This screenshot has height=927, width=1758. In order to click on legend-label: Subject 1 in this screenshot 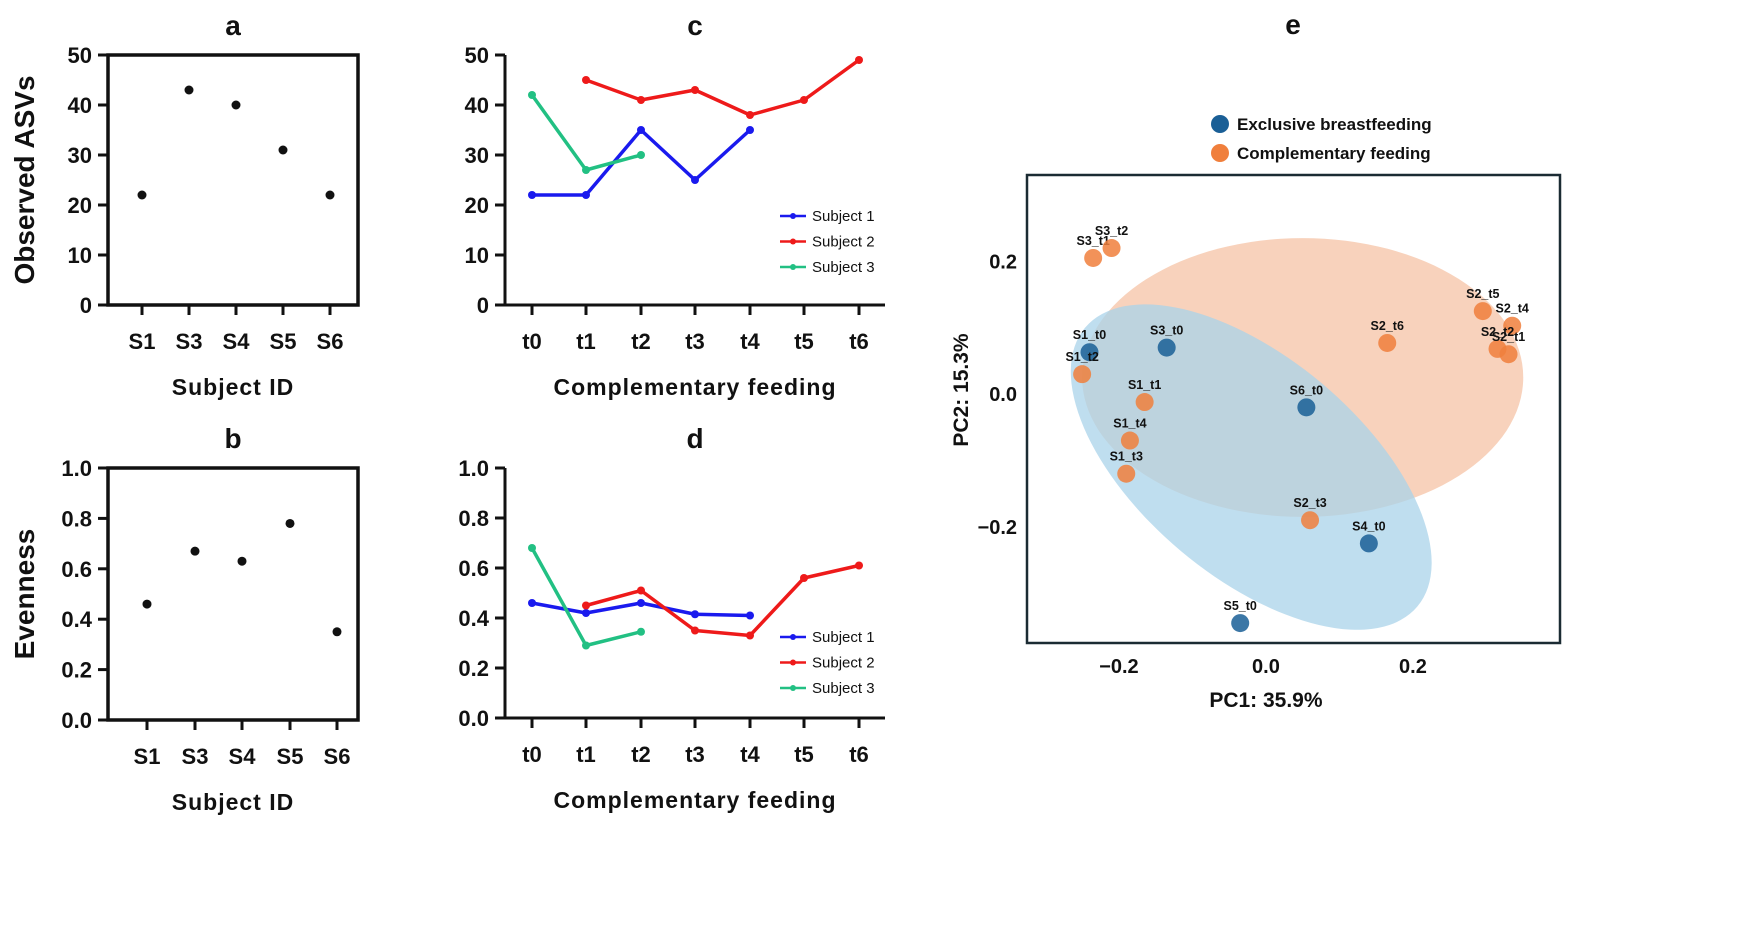, I will do `click(843, 637)`.